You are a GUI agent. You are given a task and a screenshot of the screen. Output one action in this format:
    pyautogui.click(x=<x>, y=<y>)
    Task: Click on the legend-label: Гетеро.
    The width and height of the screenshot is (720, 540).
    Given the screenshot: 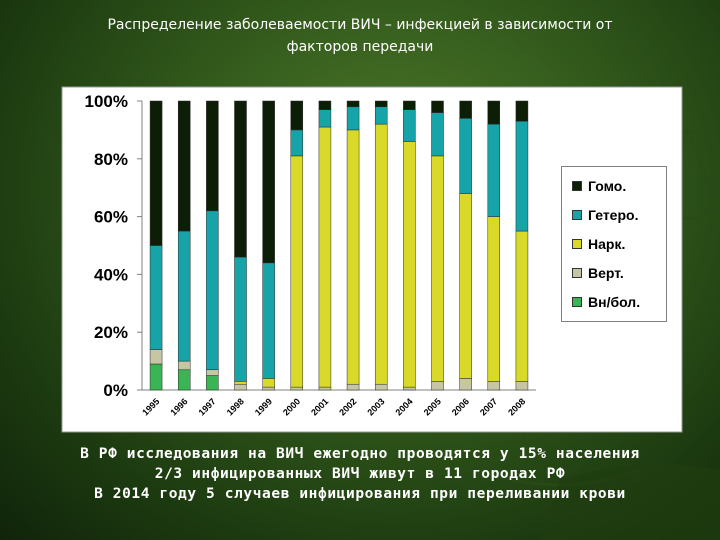 What is the action you would take?
    pyautogui.click(x=613, y=215)
    